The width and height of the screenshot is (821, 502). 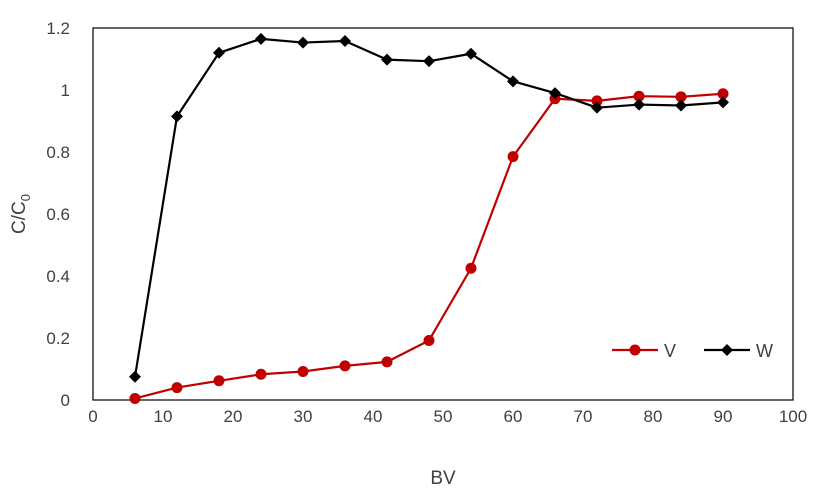 What do you see at coordinates (764, 351) in the screenshot?
I see `legend-label: W` at bounding box center [764, 351].